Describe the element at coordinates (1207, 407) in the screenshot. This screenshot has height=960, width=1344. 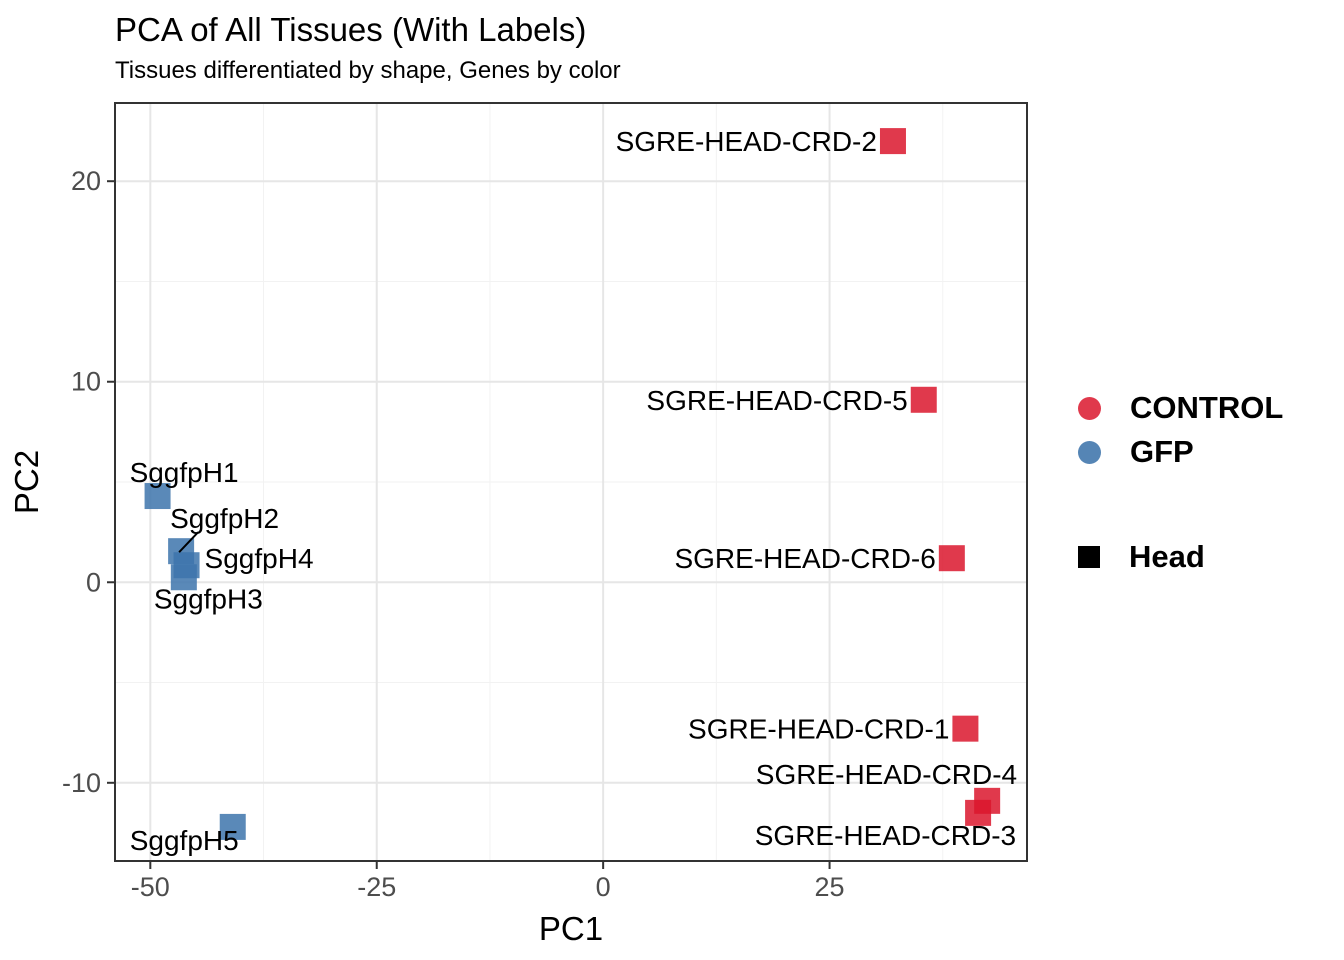
I see `legend-item-label: CONTROL` at that location.